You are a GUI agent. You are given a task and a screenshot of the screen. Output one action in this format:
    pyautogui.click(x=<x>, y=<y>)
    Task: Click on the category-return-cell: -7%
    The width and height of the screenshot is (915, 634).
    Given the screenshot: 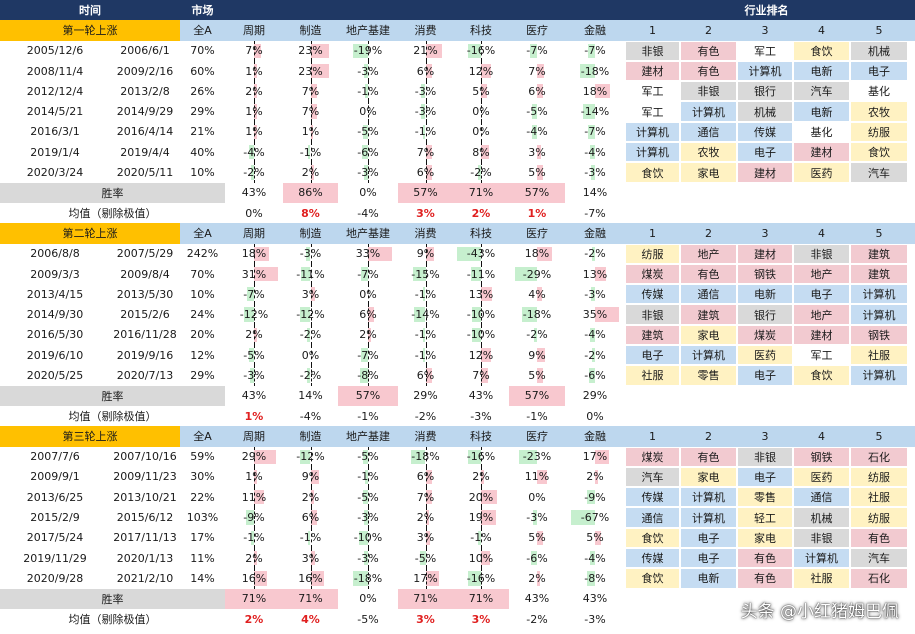 What is the action you would take?
    pyautogui.click(x=595, y=132)
    